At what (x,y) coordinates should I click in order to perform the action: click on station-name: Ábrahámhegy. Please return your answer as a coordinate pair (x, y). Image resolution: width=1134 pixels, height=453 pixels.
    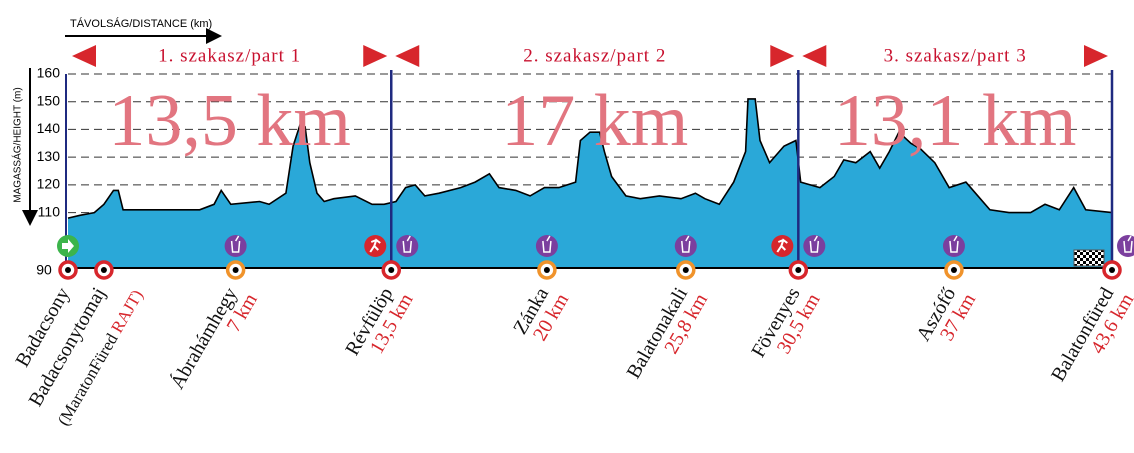
    Looking at the image, I should click on (203, 338).